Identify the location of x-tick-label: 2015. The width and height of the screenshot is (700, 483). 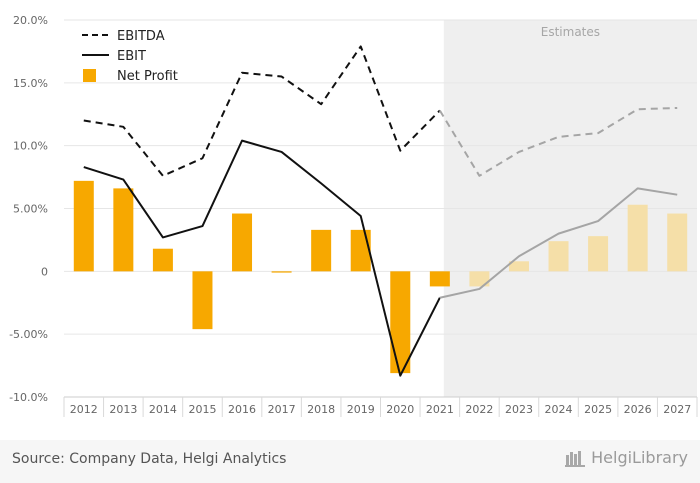
(202, 409).